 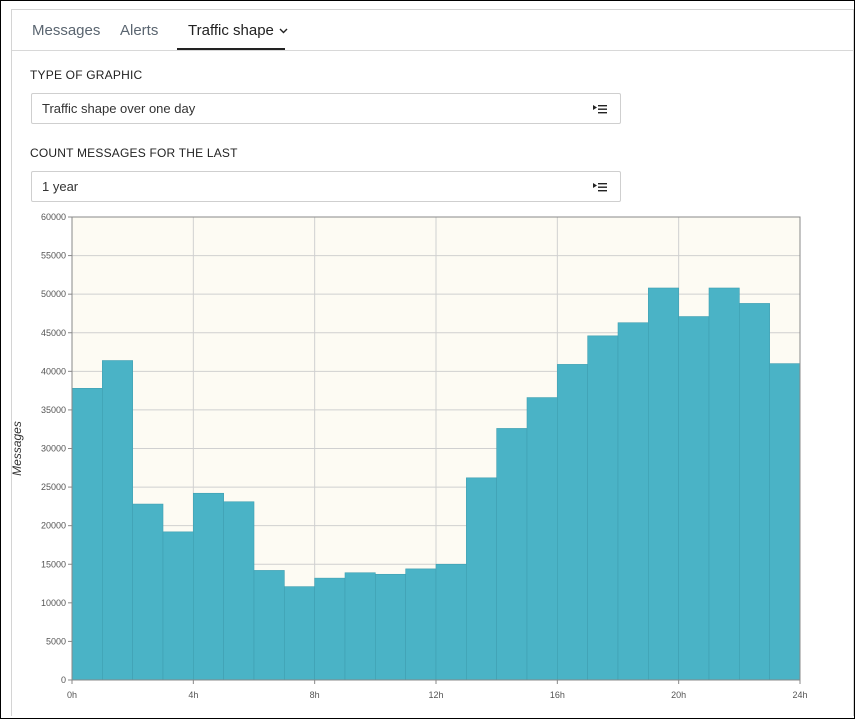 I want to click on tab-traffic-shape: Traffic shape, so click(x=238, y=31).